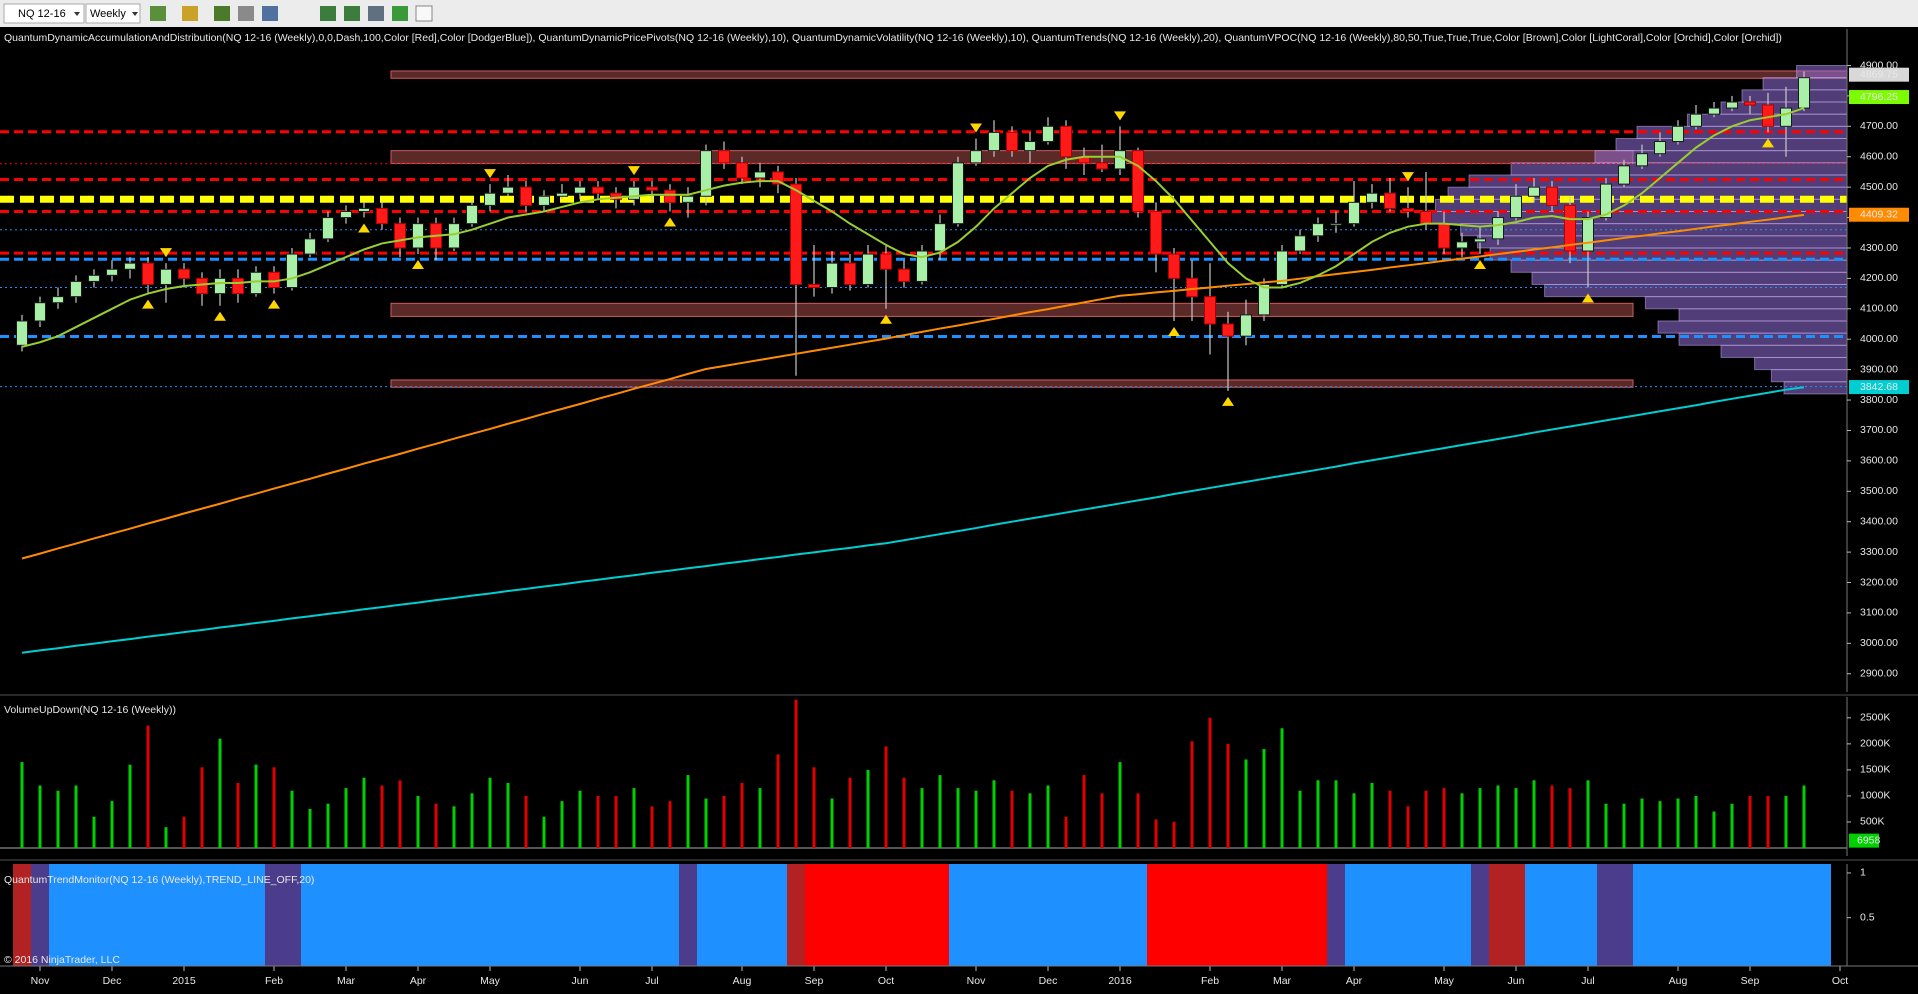 This screenshot has height=994, width=1918. I want to click on y-tick-label: 3500.00, so click(1879, 491).